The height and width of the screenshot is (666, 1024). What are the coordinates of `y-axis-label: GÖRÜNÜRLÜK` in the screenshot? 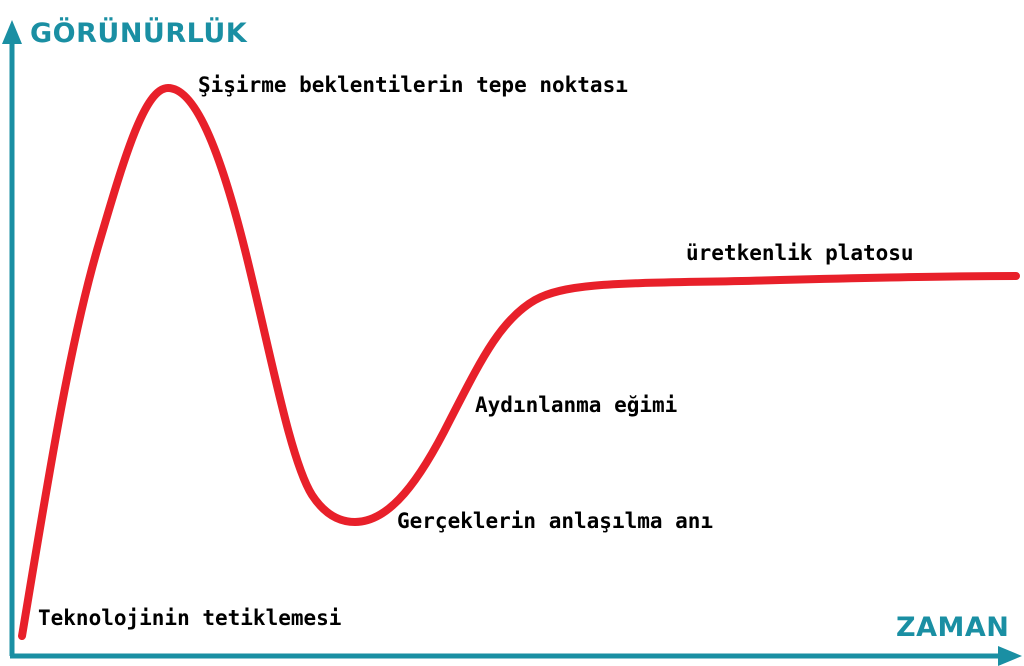 It's located at (139, 33).